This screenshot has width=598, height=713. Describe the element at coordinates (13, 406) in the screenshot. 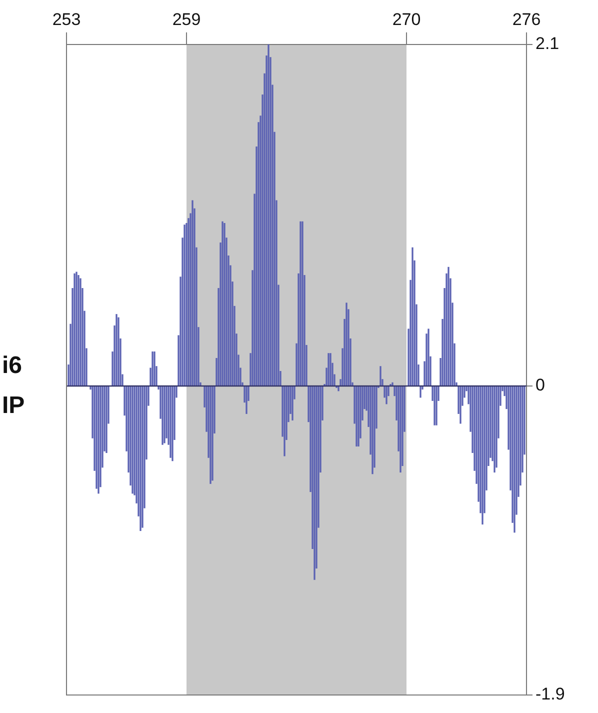

I see `text: IP` at that location.